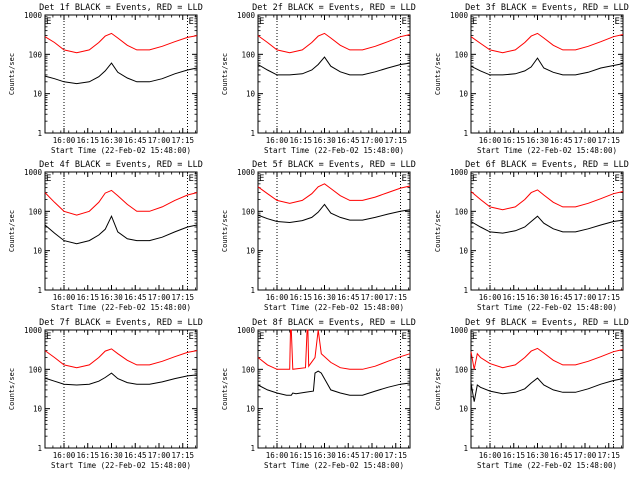  What do you see at coordinates (121, 165) in the screenshot?
I see `chart-title: Det 4f BLACK = Events, RED = LLD` at bounding box center [121, 165].